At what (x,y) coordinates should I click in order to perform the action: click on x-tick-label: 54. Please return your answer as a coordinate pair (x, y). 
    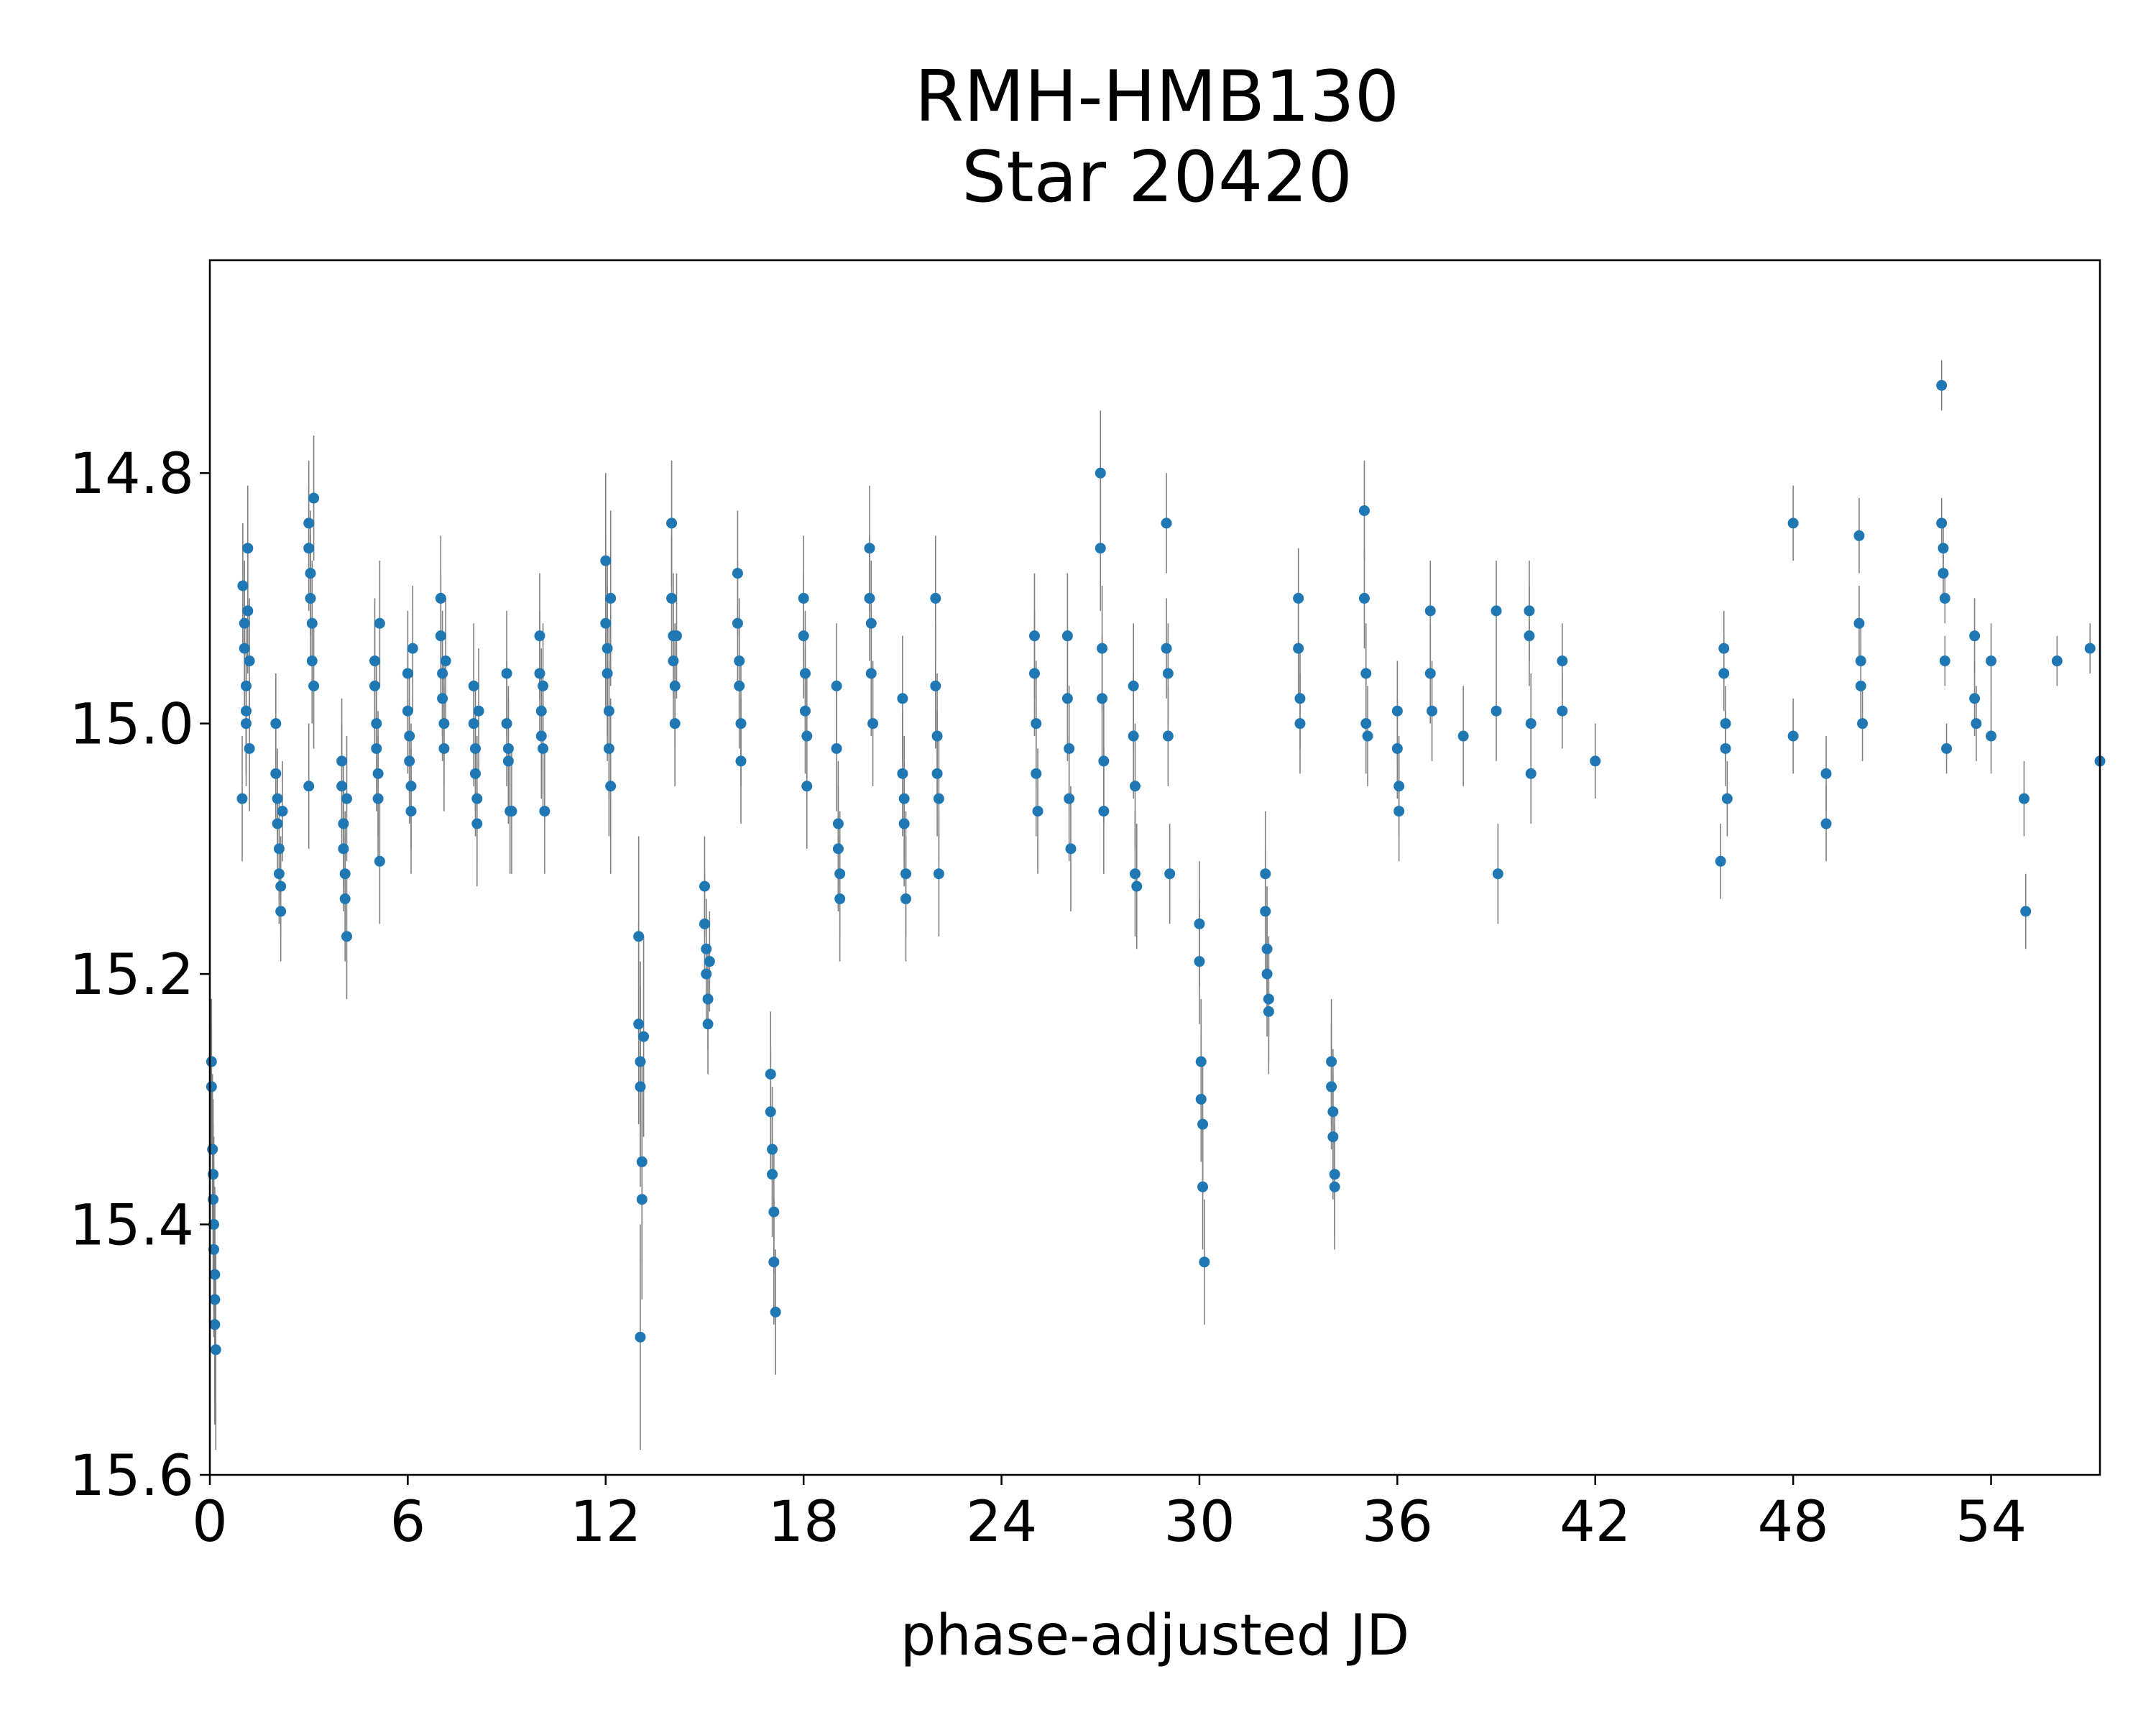
    Looking at the image, I should click on (1991, 1522).